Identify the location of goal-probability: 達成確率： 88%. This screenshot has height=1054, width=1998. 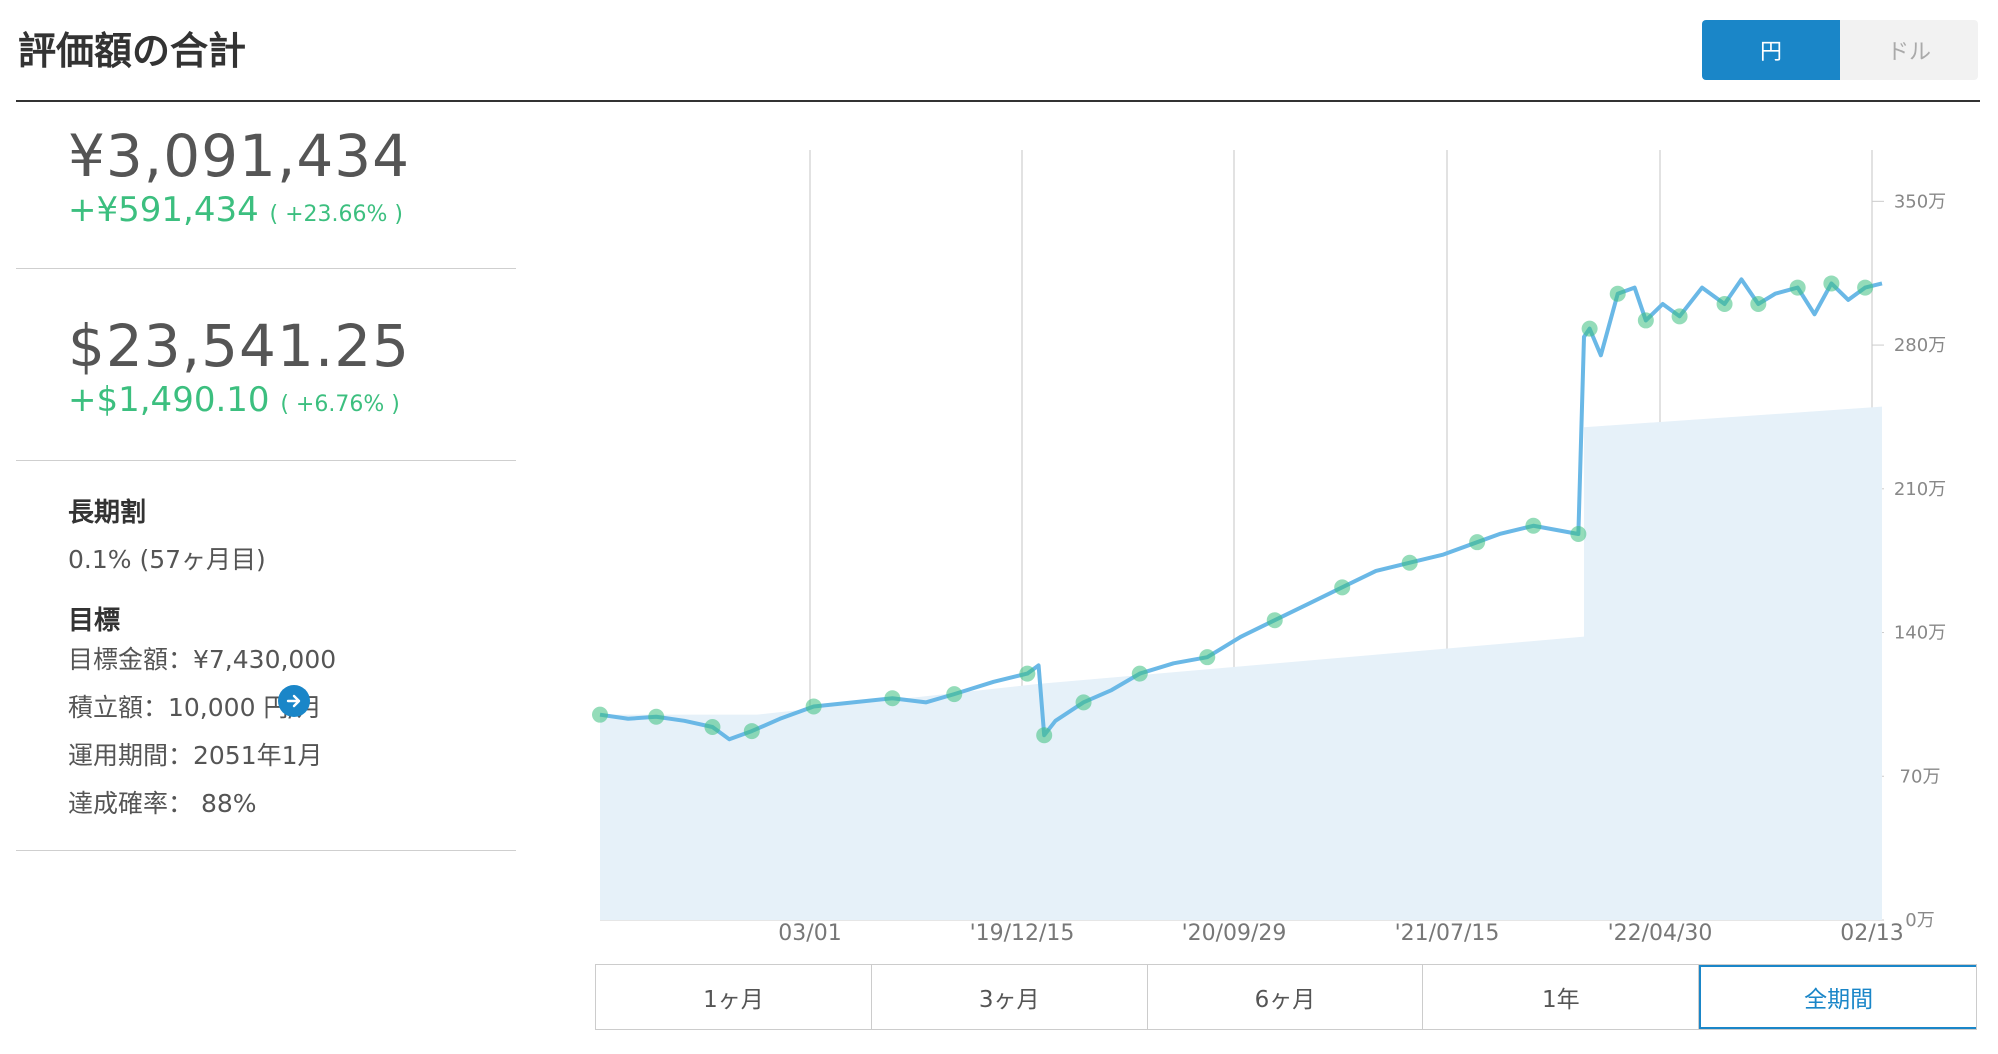
(162, 803).